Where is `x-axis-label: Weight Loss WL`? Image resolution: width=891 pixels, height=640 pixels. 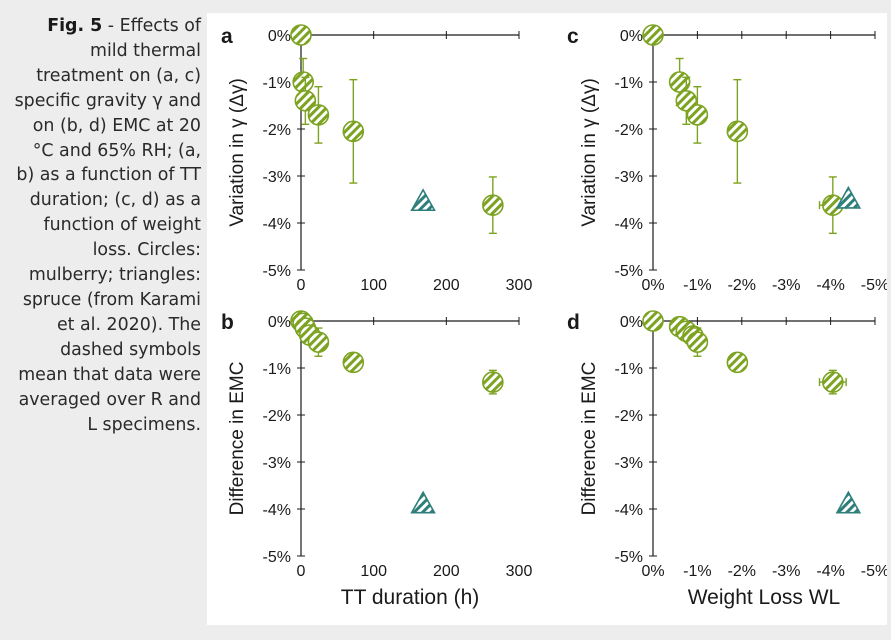
x-axis-label: Weight Loss WL is located at coordinates (764, 597).